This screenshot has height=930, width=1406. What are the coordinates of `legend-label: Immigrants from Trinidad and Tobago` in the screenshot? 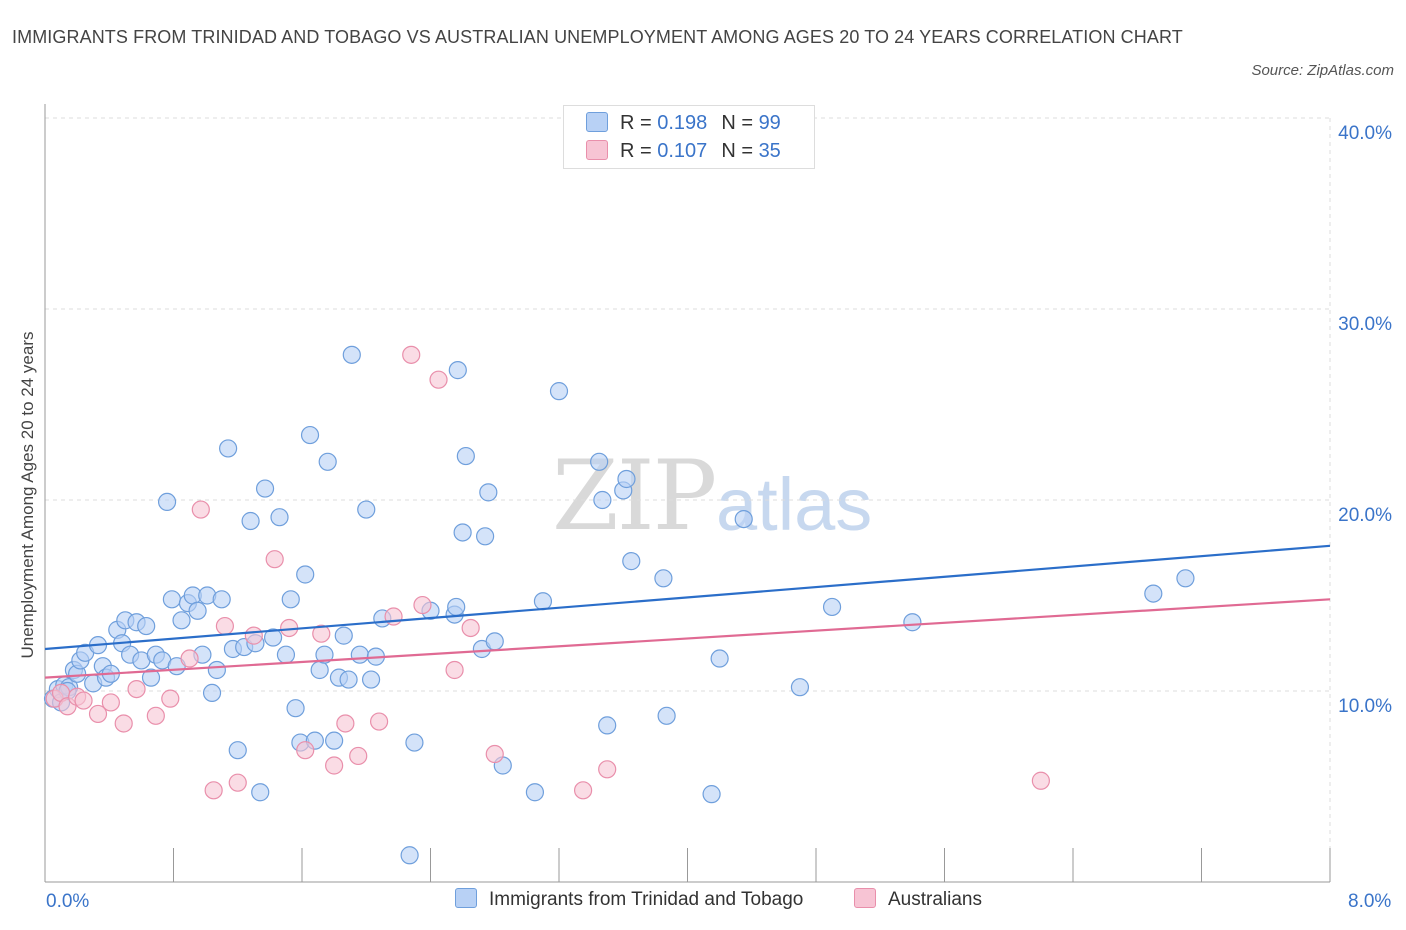 It's located at (646, 899).